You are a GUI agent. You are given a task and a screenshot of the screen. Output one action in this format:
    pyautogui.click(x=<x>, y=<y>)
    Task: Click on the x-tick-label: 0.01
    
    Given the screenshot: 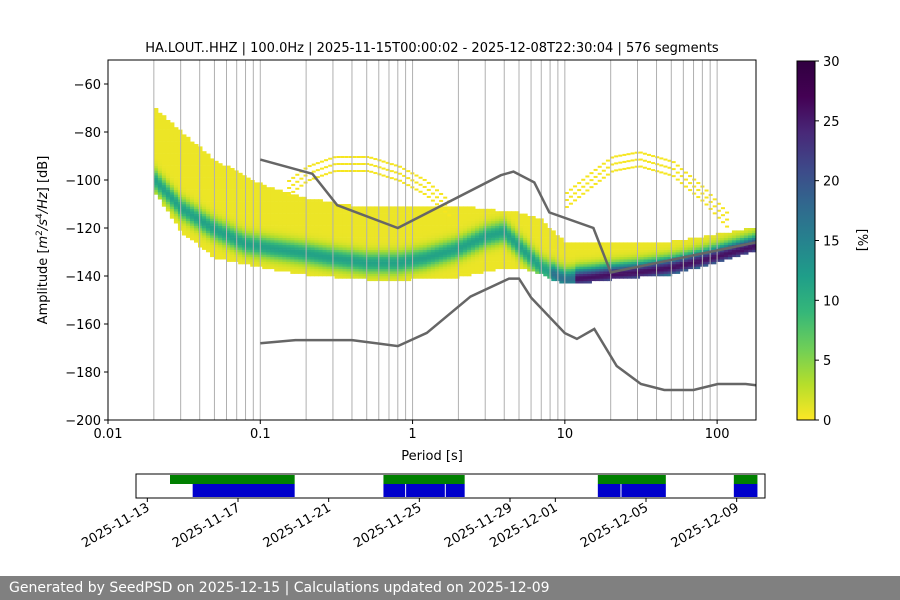 What is the action you would take?
    pyautogui.click(x=108, y=434)
    